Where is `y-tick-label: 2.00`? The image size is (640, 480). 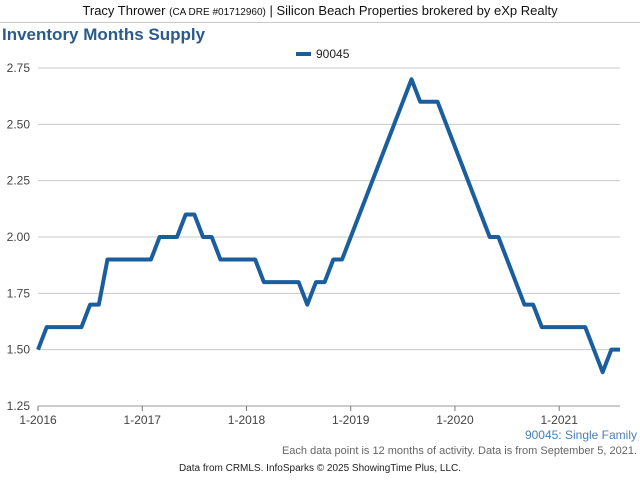 y-tick-label: 2.00 is located at coordinates (19, 237).